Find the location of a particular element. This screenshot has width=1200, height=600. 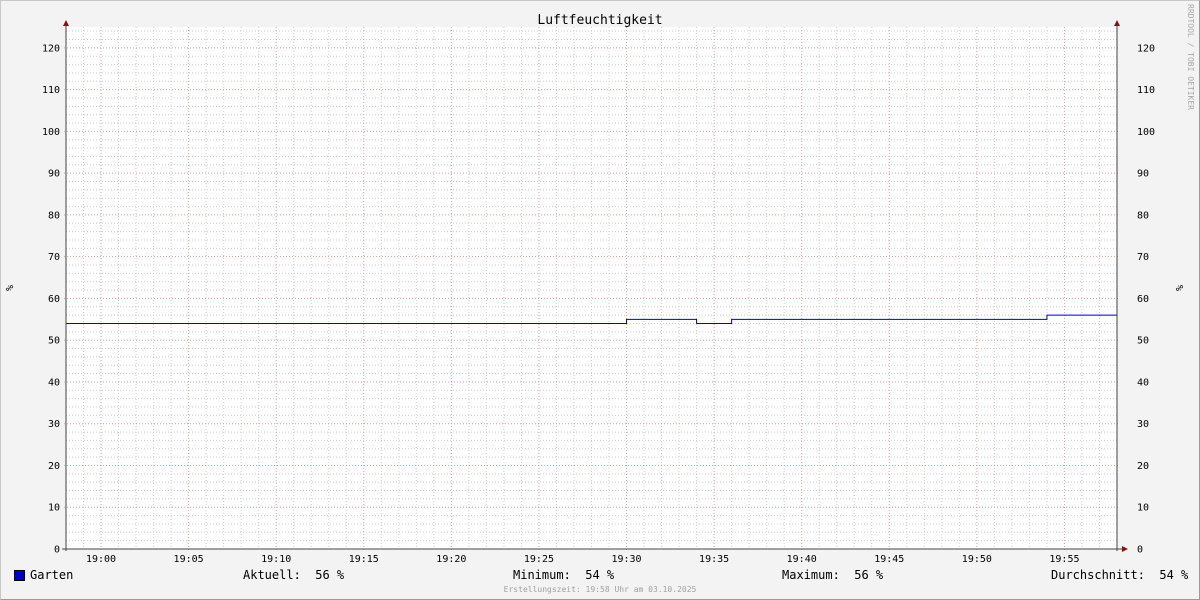

legend-minimum: Minimum: 54 % is located at coordinates (564, 575).